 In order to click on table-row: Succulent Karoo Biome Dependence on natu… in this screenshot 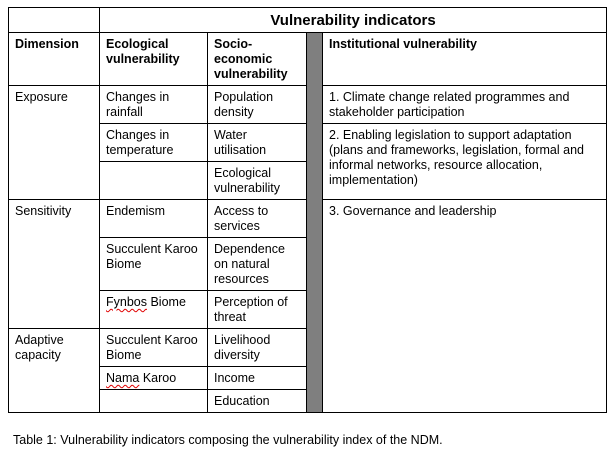, I will do `click(308, 264)`.